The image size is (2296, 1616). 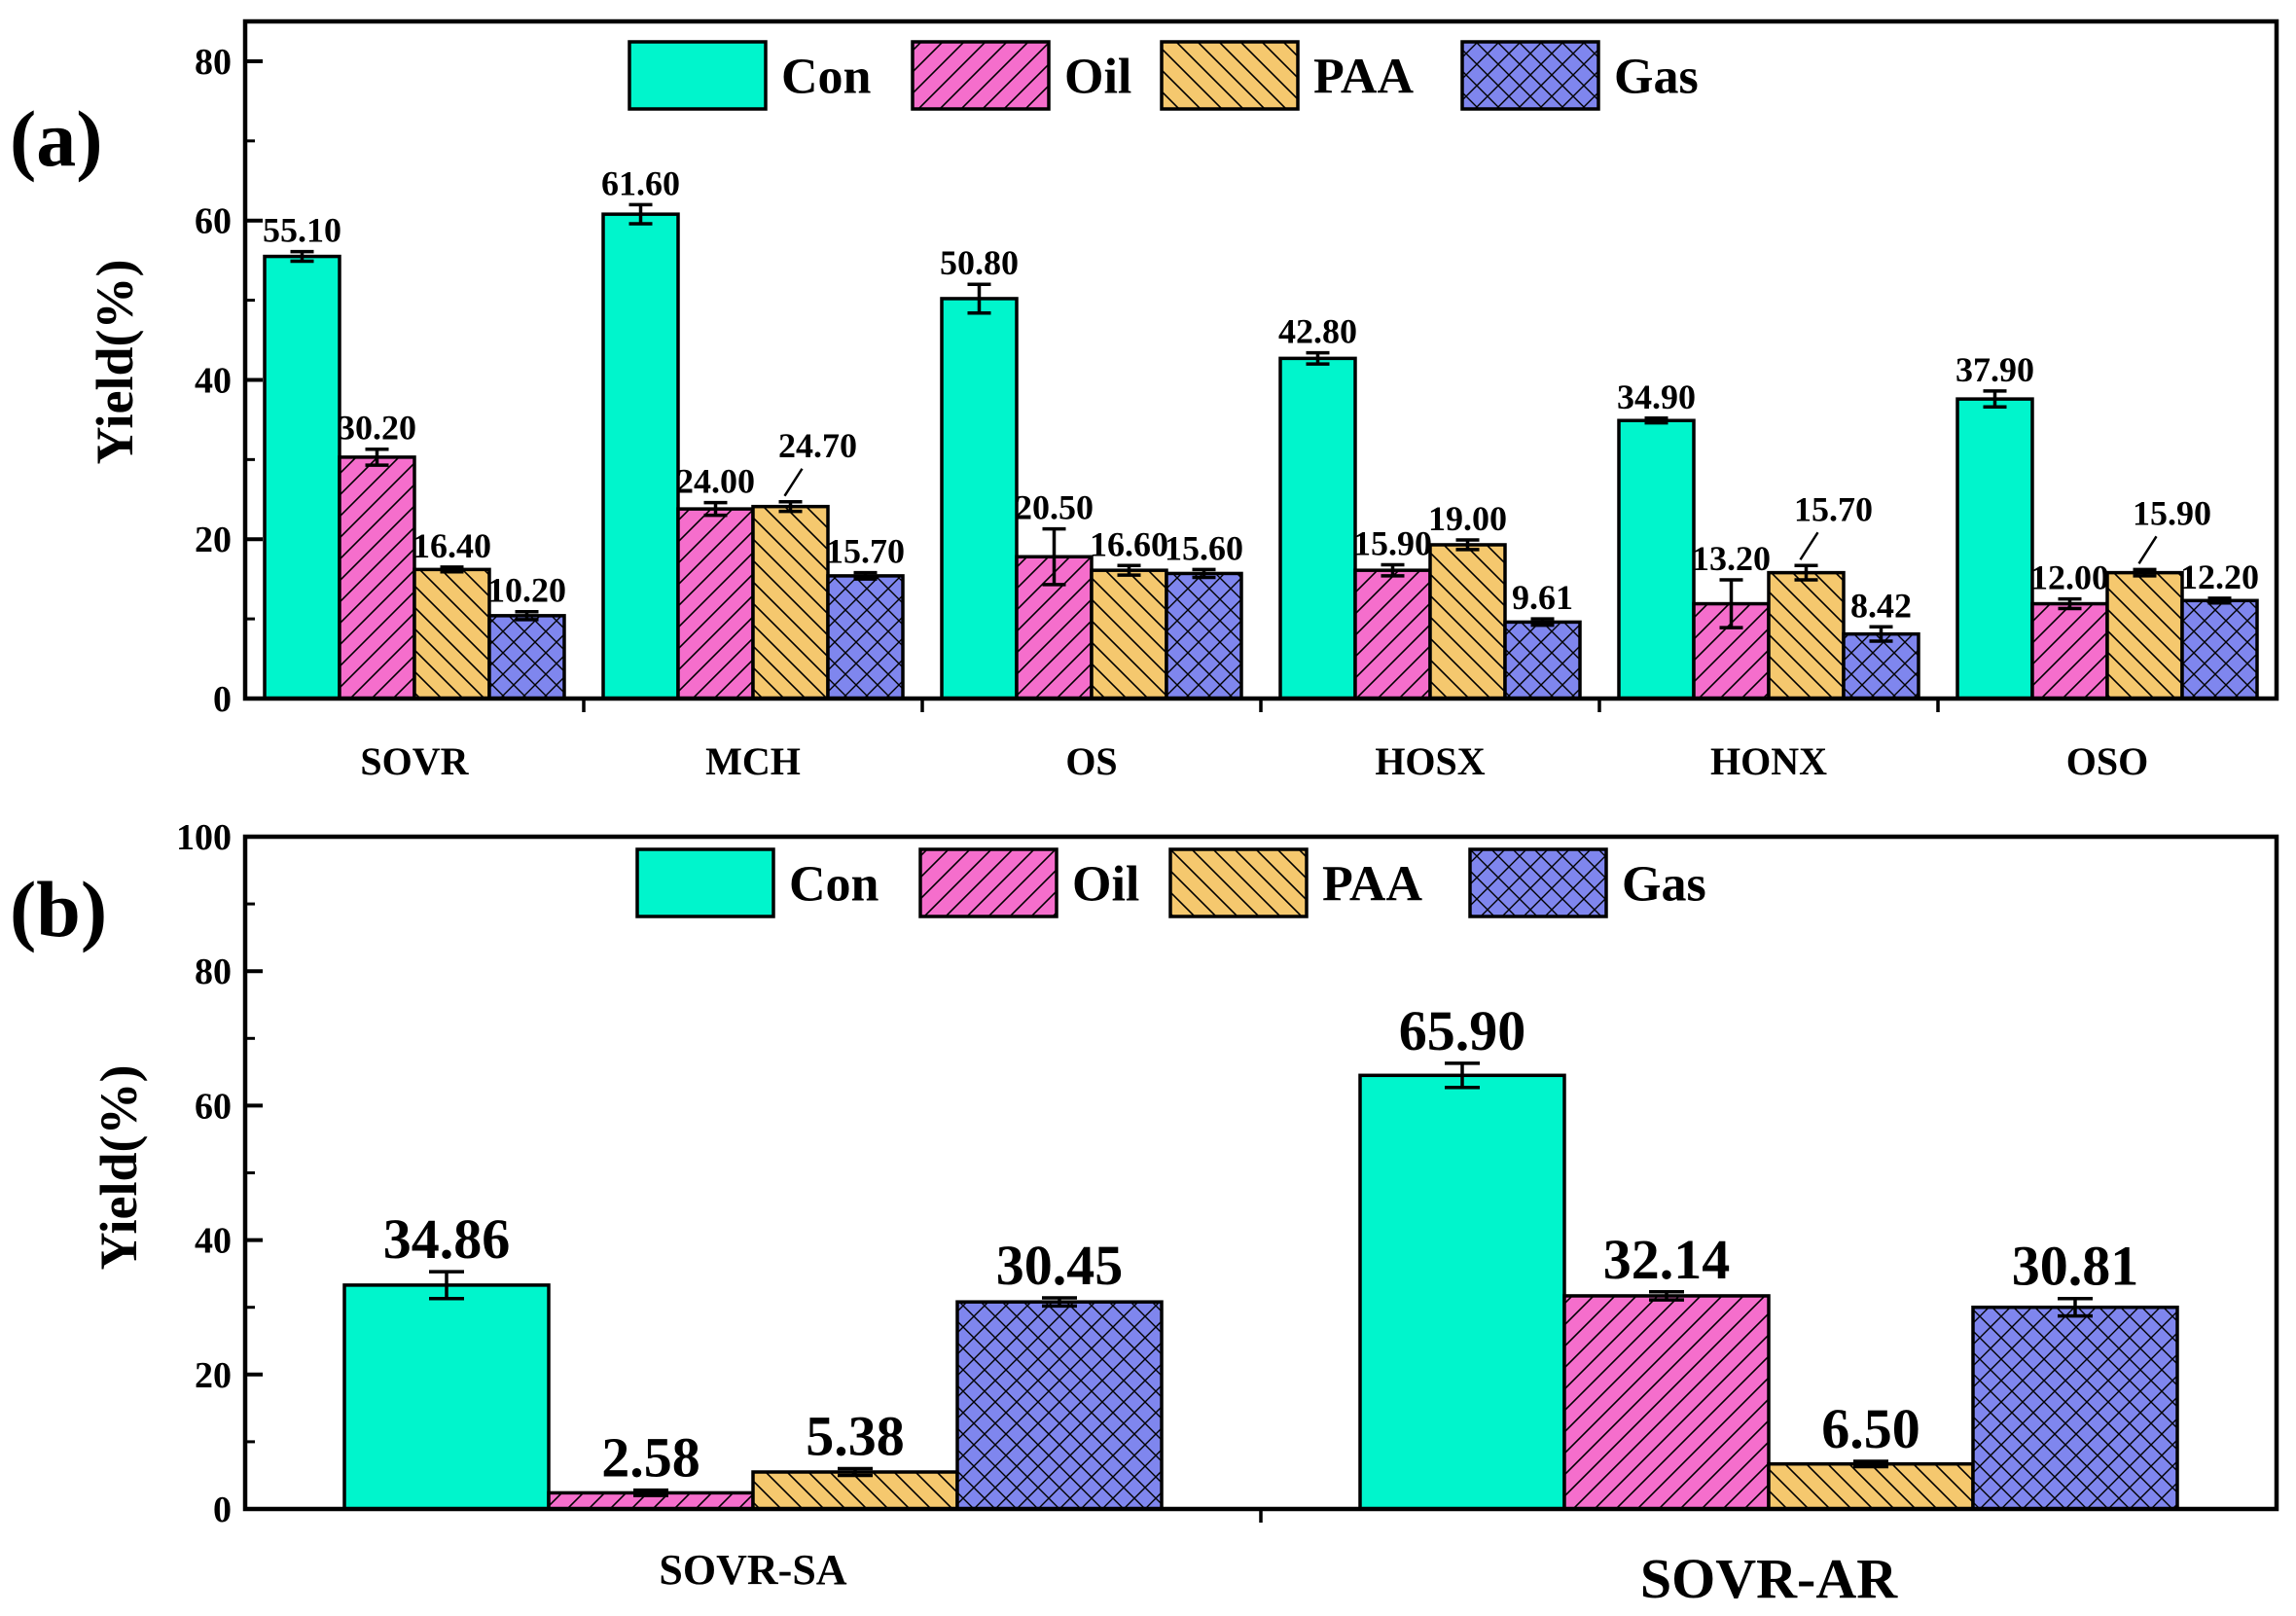 What do you see at coordinates (1060, 1265) in the screenshot?
I see `value-label: 30.45` at bounding box center [1060, 1265].